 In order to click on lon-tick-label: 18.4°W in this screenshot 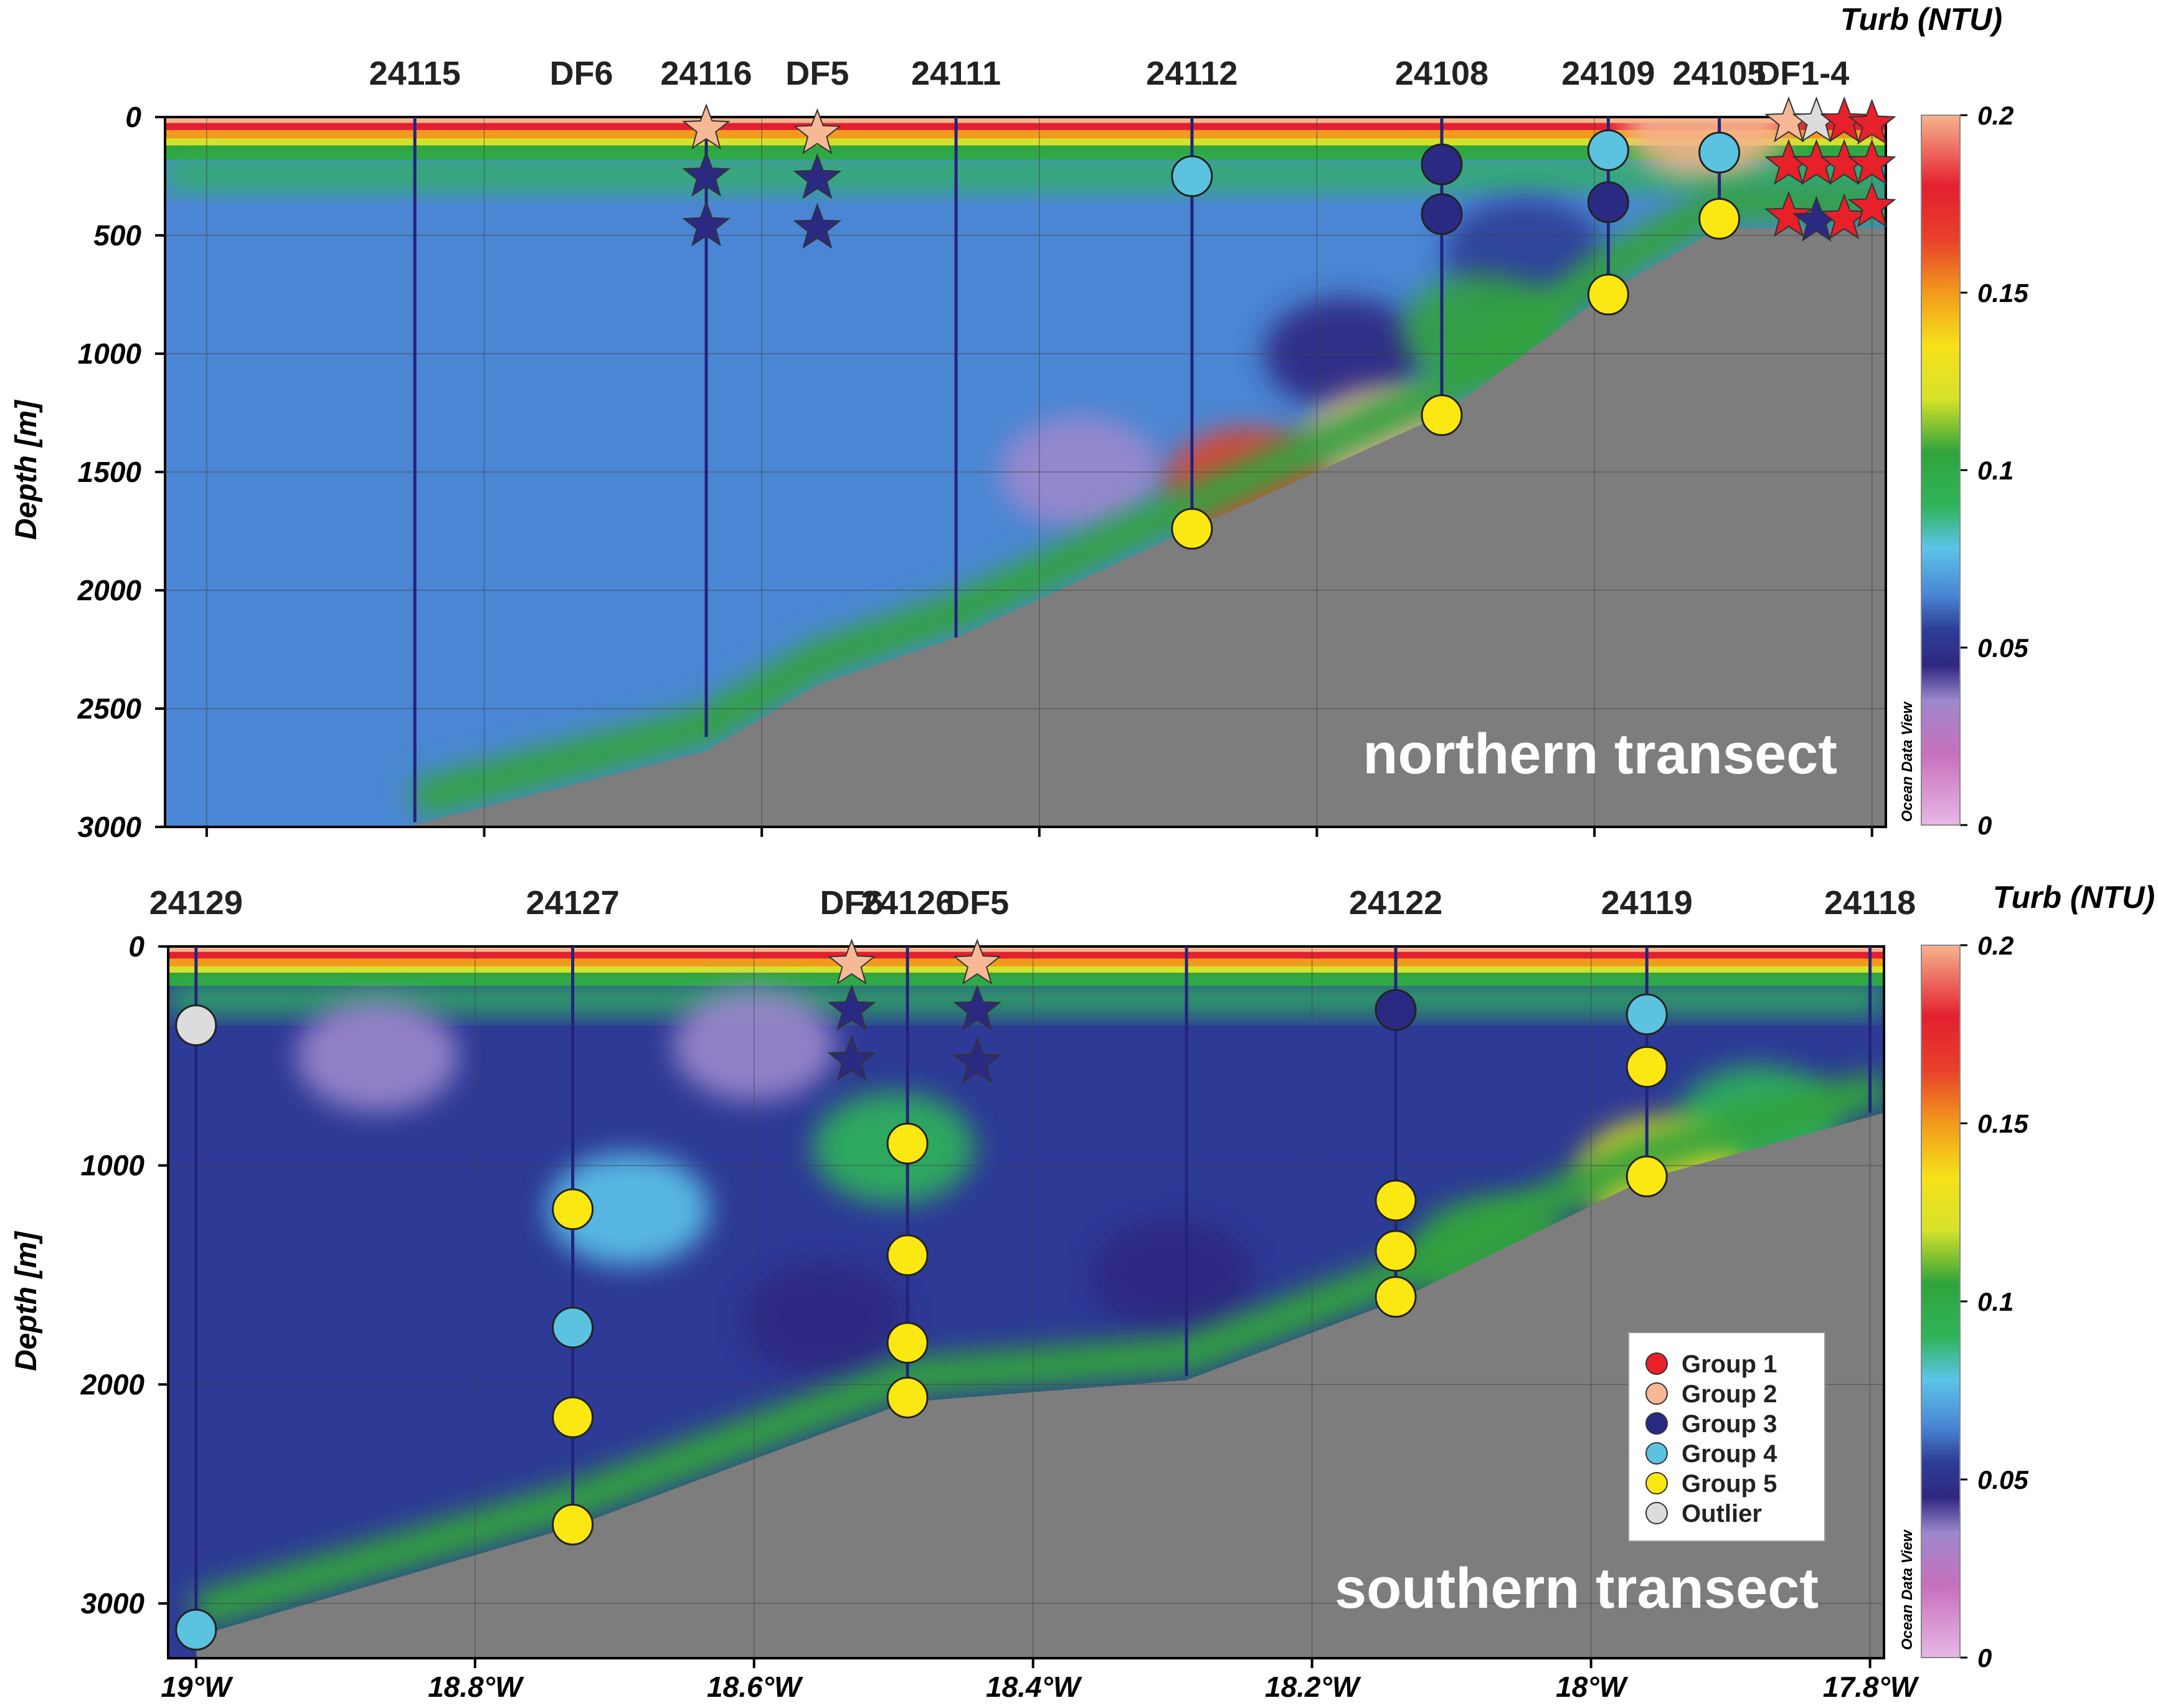, I will do `click(1034, 1687)`.